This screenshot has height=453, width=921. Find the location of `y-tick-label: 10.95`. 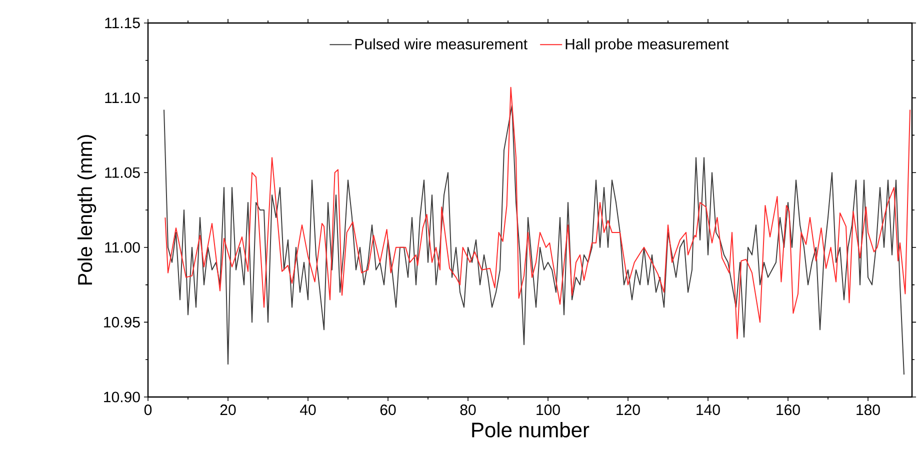

y-tick-label: 10.95 is located at coordinates (122, 322).